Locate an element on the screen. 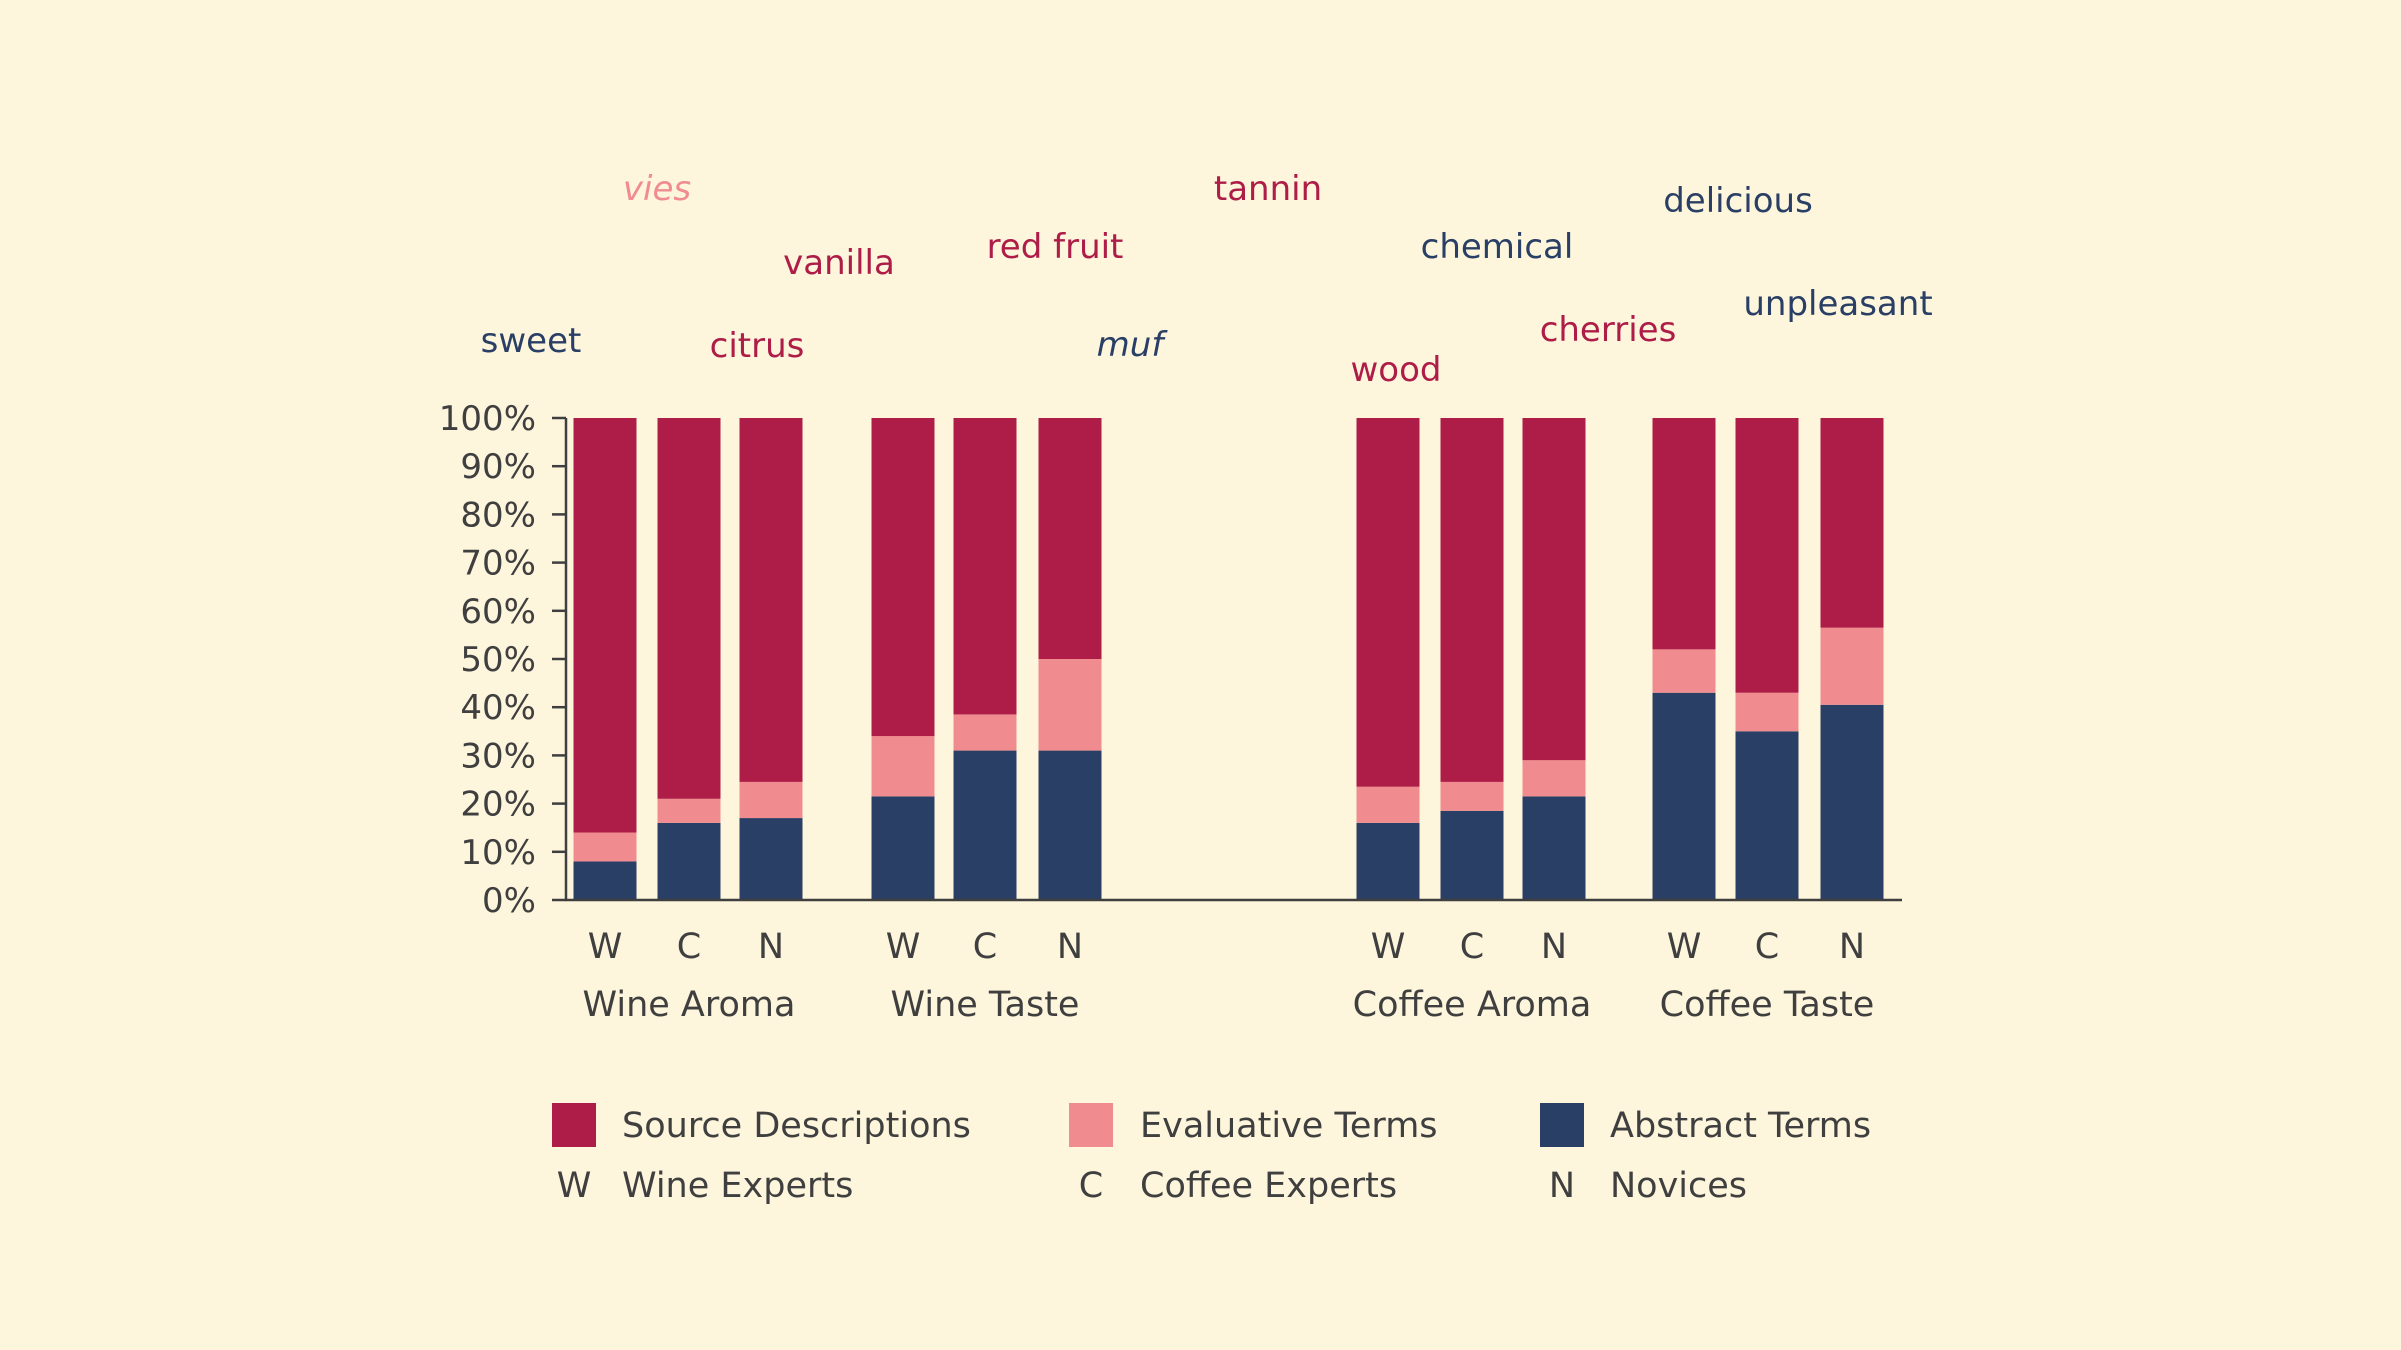 Image resolution: width=2401 pixels, height=1350 pixels. word-annotation: vies is located at coordinates (657, 189).